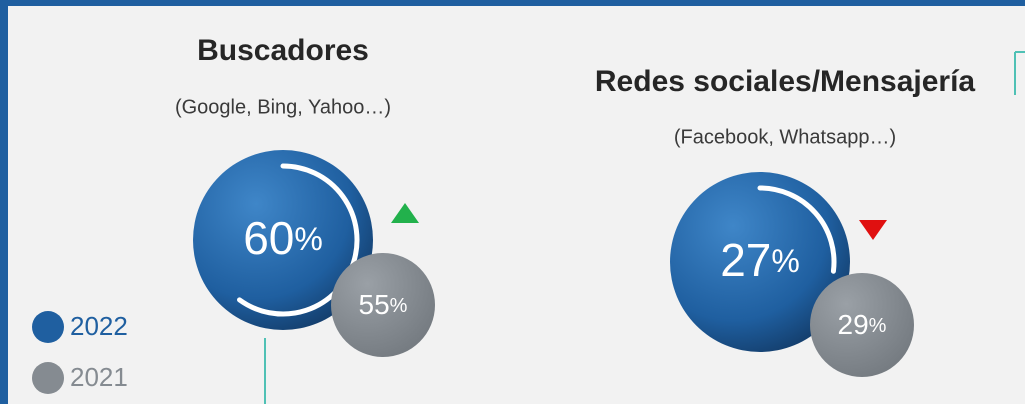 This screenshot has height=404, width=1025. What do you see at coordinates (99, 377) in the screenshot?
I see `legend-label: 2021` at bounding box center [99, 377].